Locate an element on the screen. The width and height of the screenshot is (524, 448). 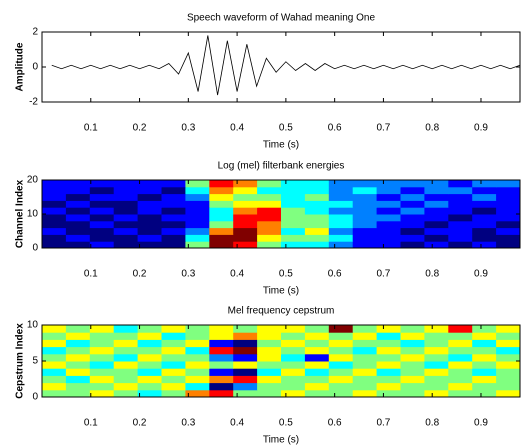
x-tick-label: 0.3 is located at coordinates (188, 128).